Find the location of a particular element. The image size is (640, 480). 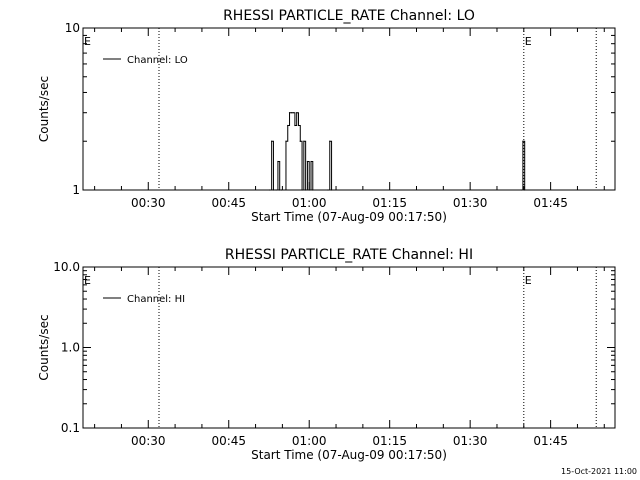

legend-entry: Channel: HI is located at coordinates (156, 299).